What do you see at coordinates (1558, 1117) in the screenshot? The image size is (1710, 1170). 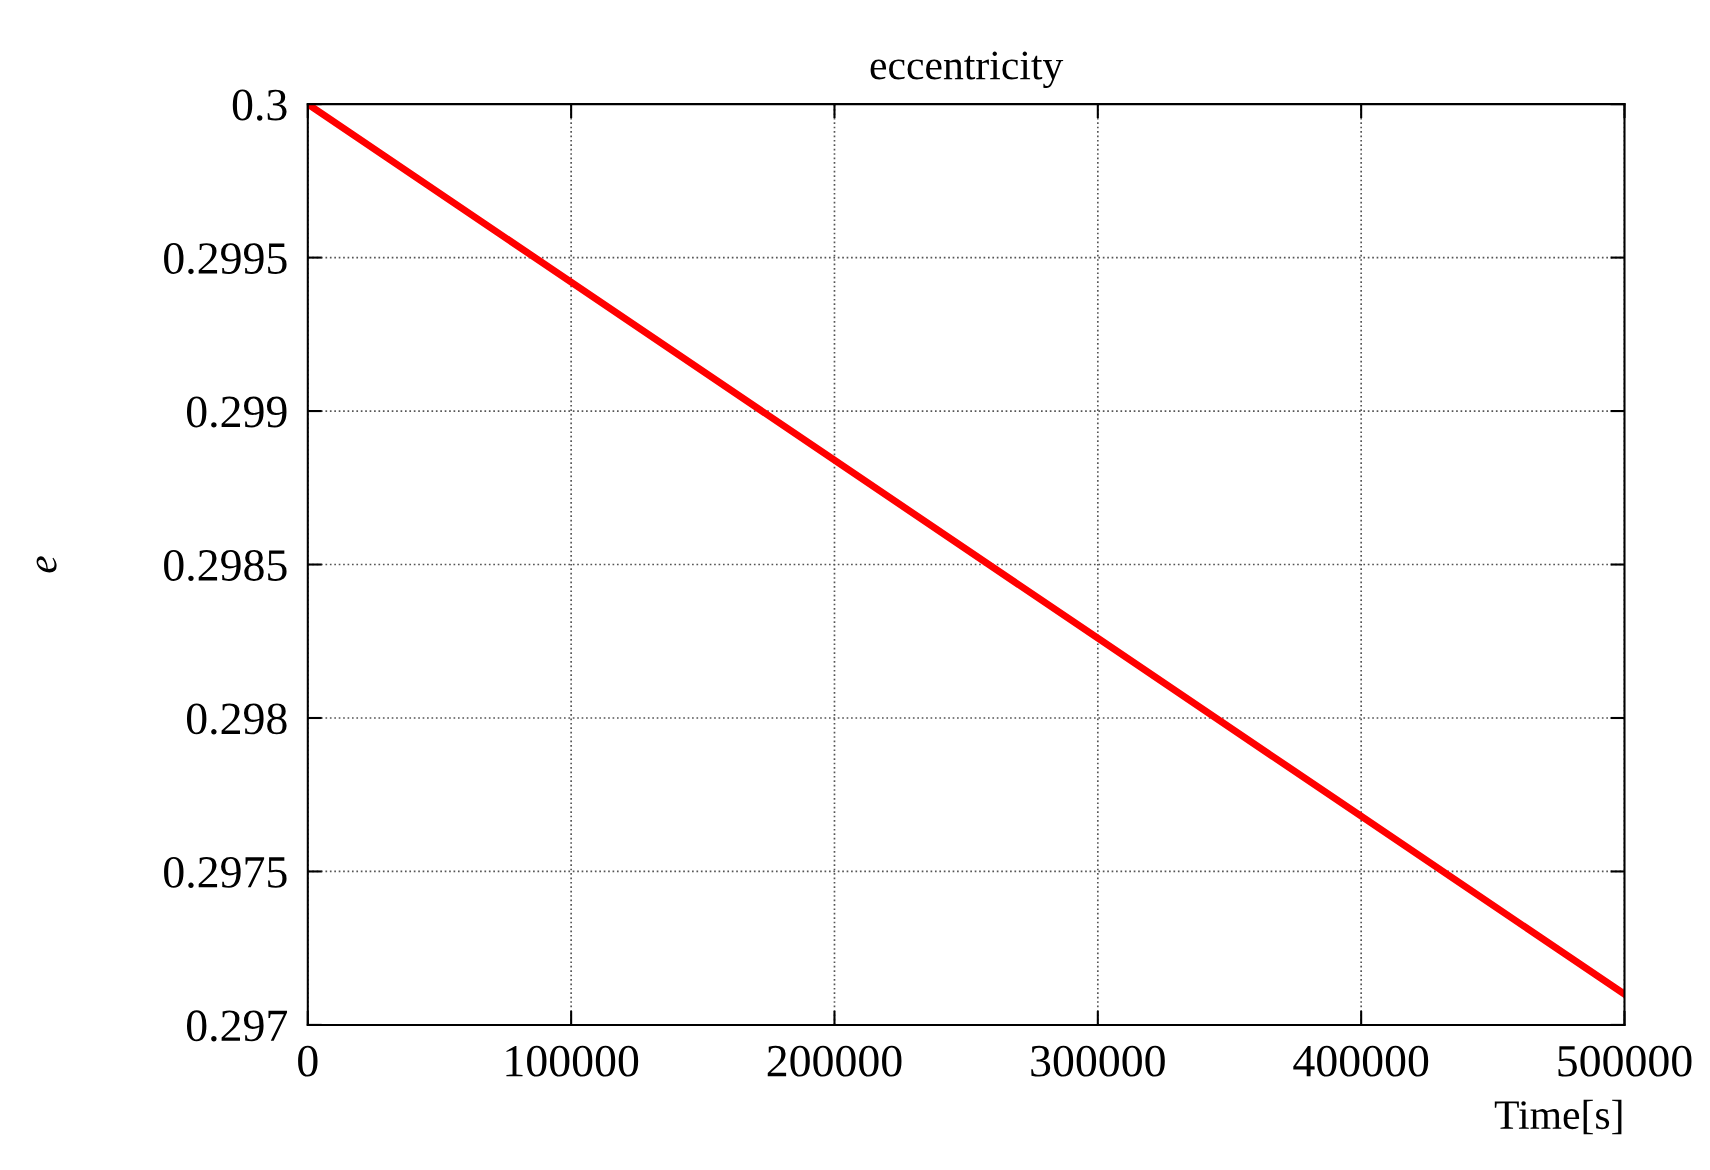 I see `x-axis-title: Time[s]` at bounding box center [1558, 1117].